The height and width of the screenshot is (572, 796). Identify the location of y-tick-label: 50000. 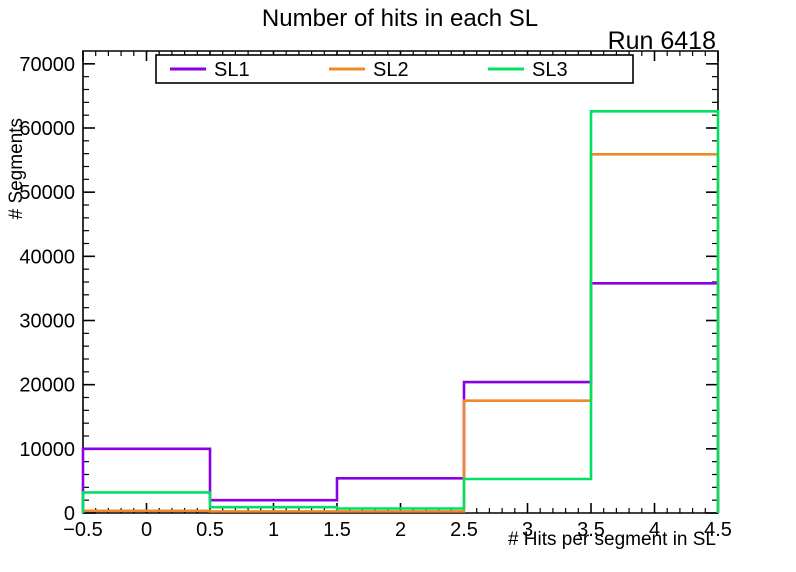
(47, 193).